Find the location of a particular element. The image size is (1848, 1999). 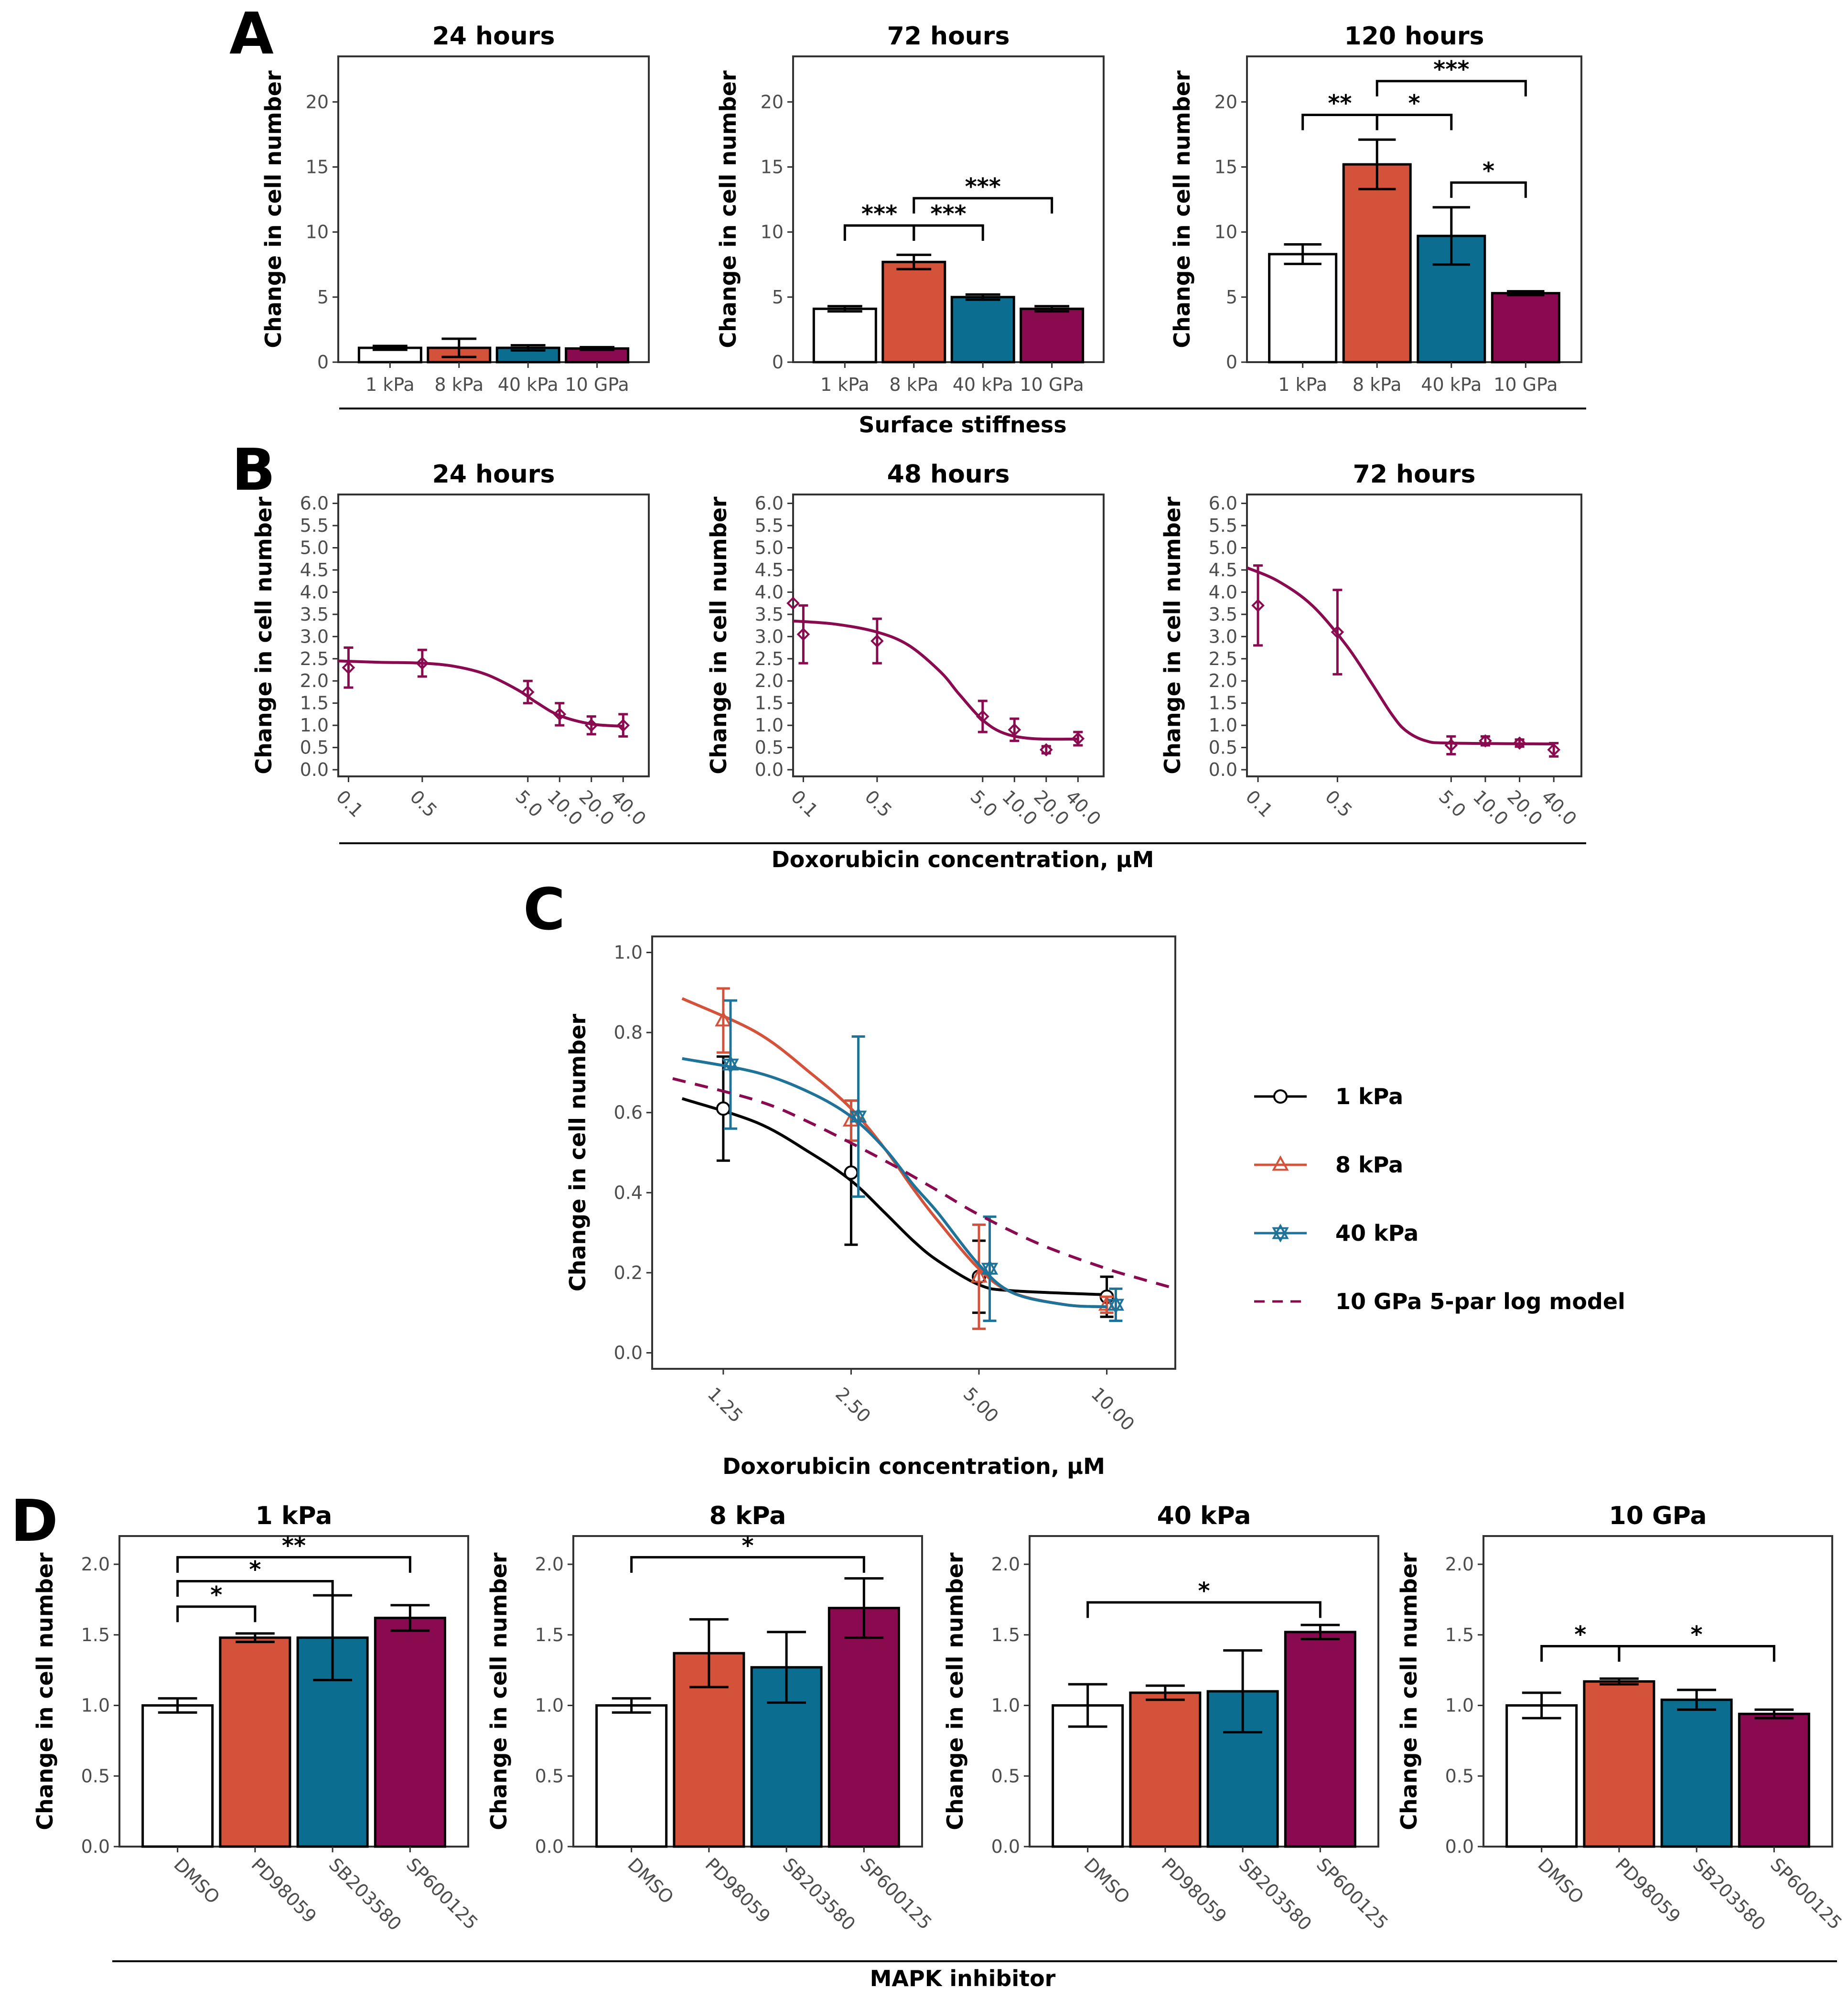

y-tick-label: 5.0 is located at coordinates (1223, 547).